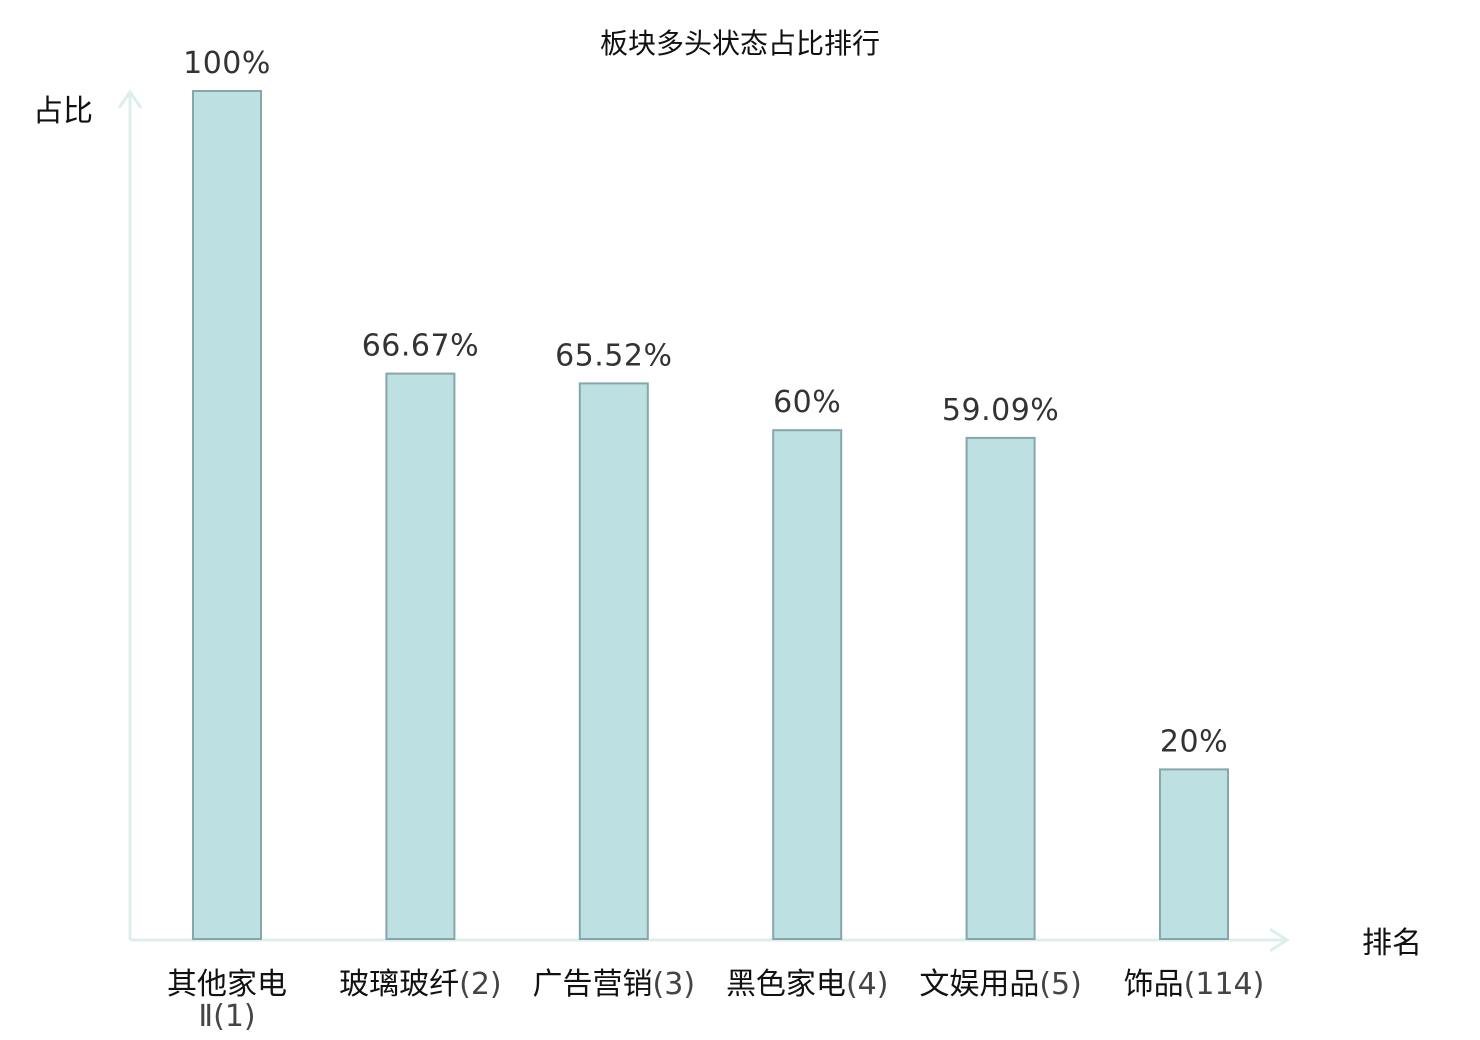 Image resolution: width=1480 pixels, height=1040 pixels. Describe the element at coordinates (130, 99) in the screenshot. I see `y-axis-arrow-icon` at that location.